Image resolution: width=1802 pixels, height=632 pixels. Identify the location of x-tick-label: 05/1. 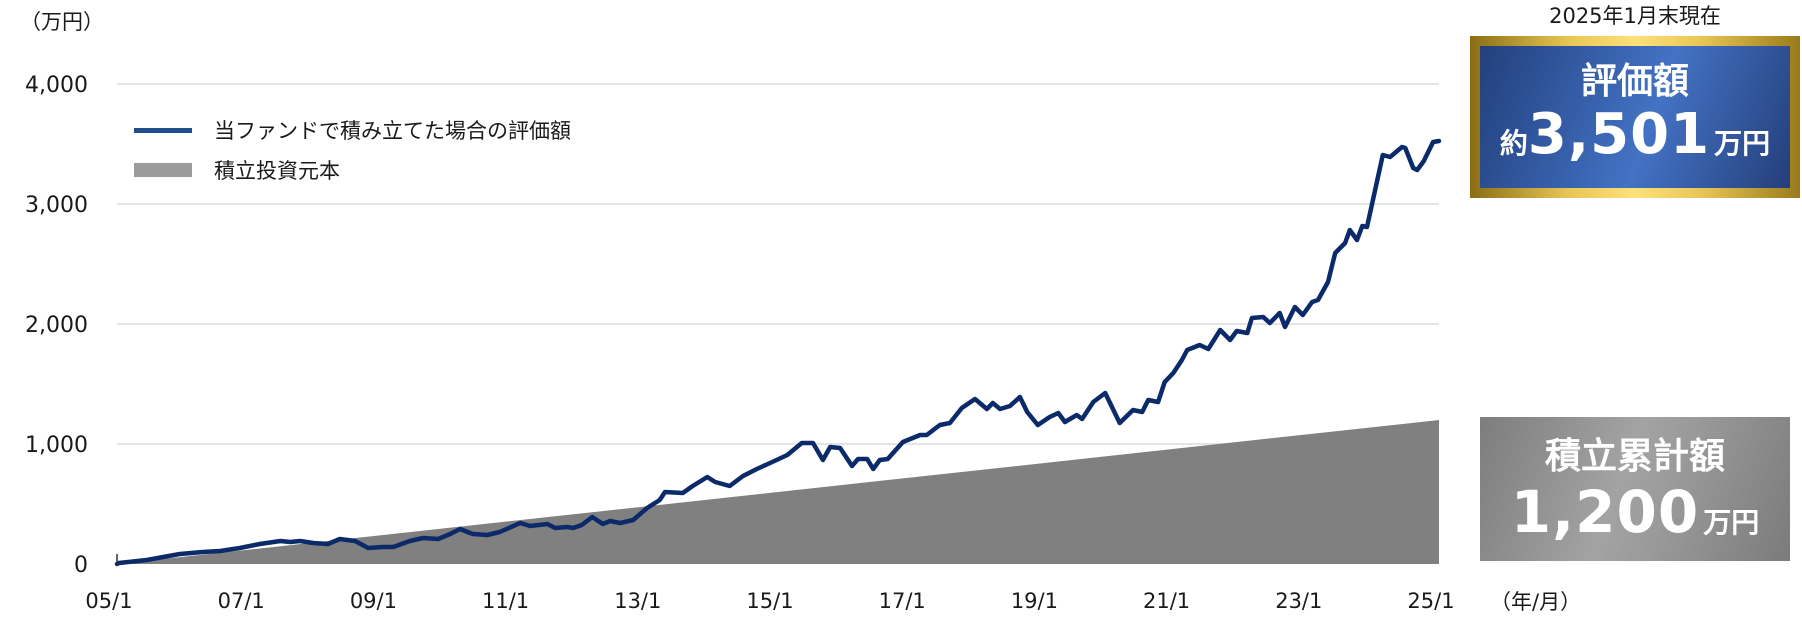
(108, 601).